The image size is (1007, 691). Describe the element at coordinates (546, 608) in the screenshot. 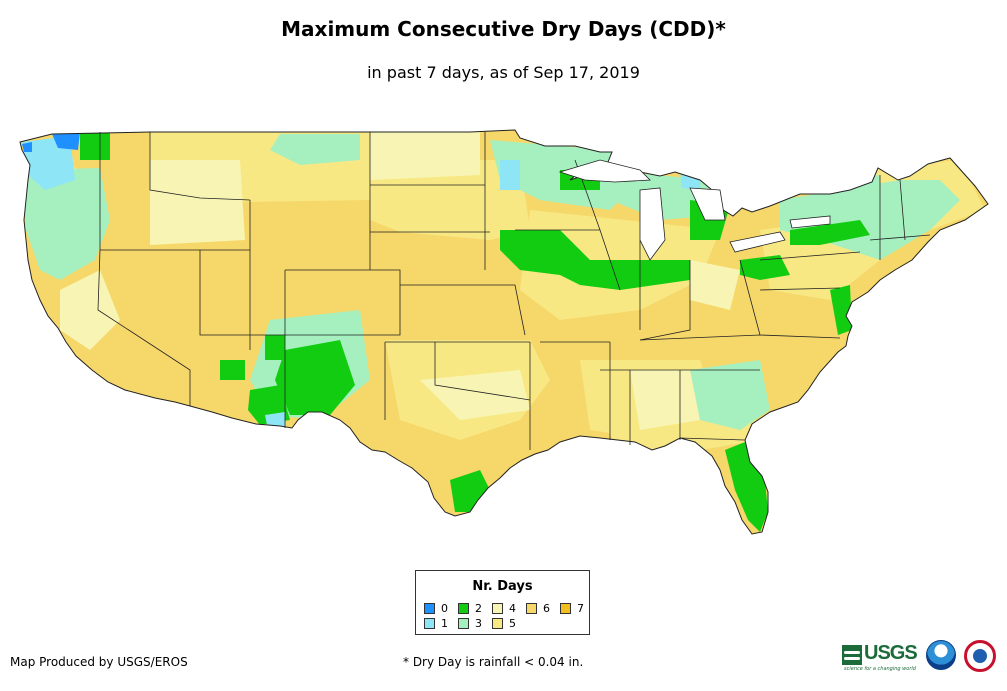

I see `legend-label: 6` at that location.